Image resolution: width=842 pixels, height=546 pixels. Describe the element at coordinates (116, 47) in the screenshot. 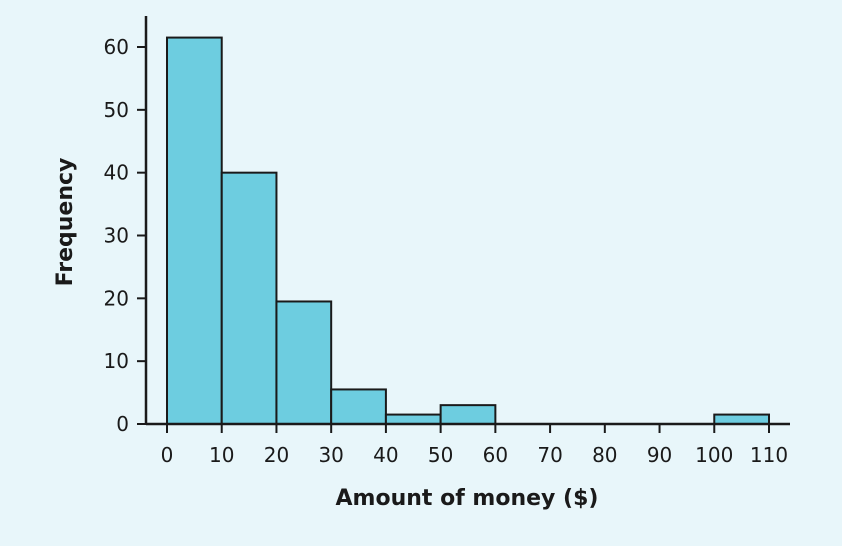

I see `y-tick-label: 60` at that location.